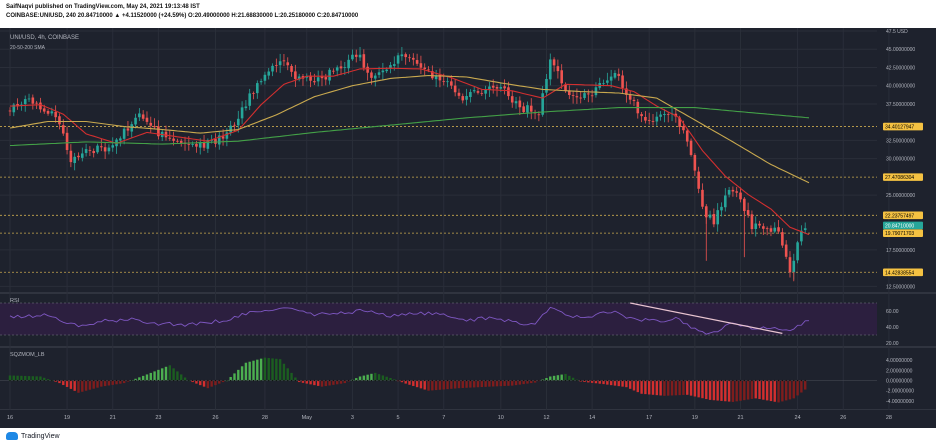  What do you see at coordinates (265, 418) in the screenshot?
I see `x-tick-label: 28` at bounding box center [265, 418].